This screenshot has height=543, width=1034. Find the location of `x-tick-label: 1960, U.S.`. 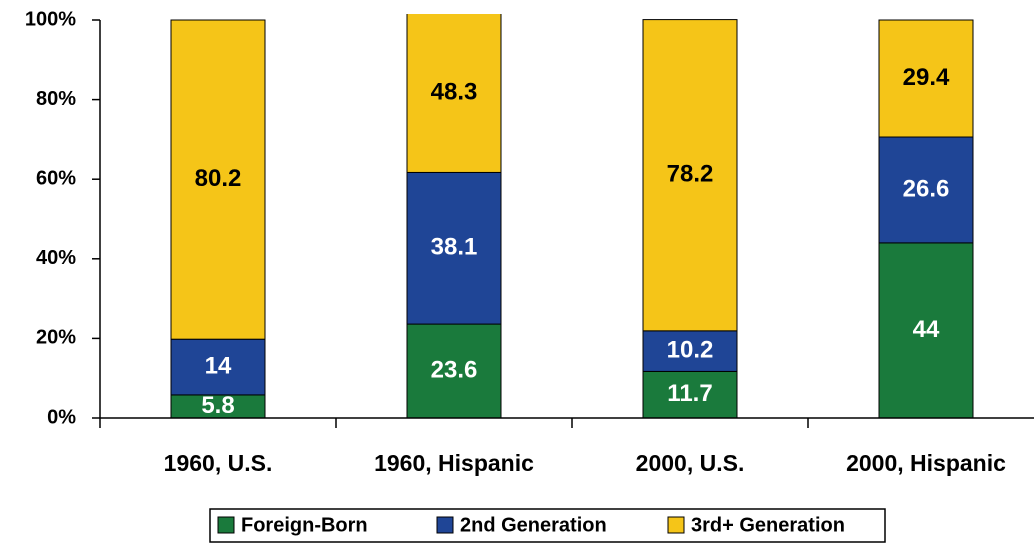

x-tick-label: 1960, U.S. is located at coordinates (218, 463).